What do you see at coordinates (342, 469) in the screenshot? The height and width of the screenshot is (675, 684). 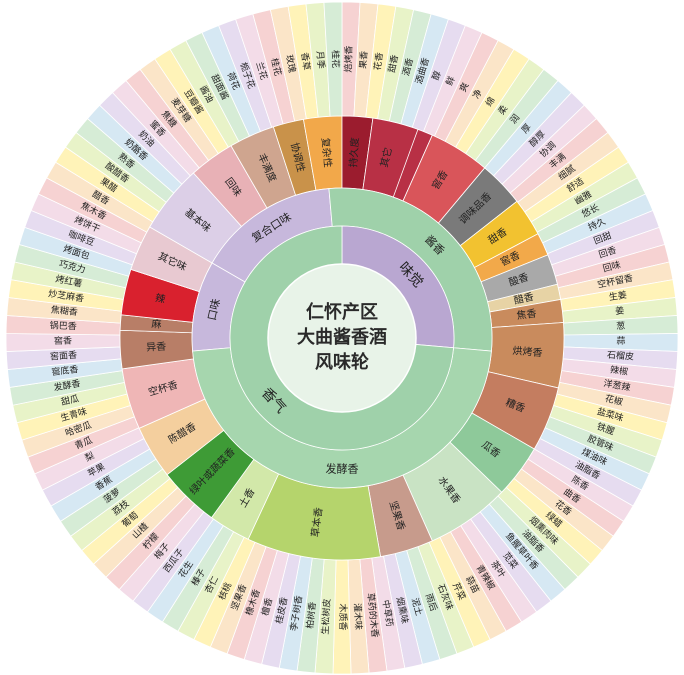 I see `group-label: 发酵香` at bounding box center [342, 469].